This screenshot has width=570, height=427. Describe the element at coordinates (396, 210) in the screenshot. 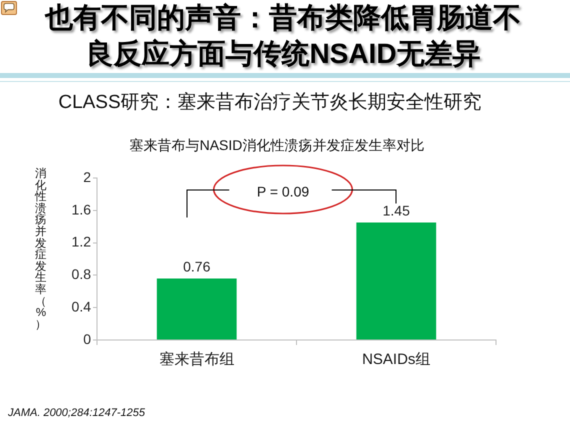

I see `data-label: 1.45` at that location.